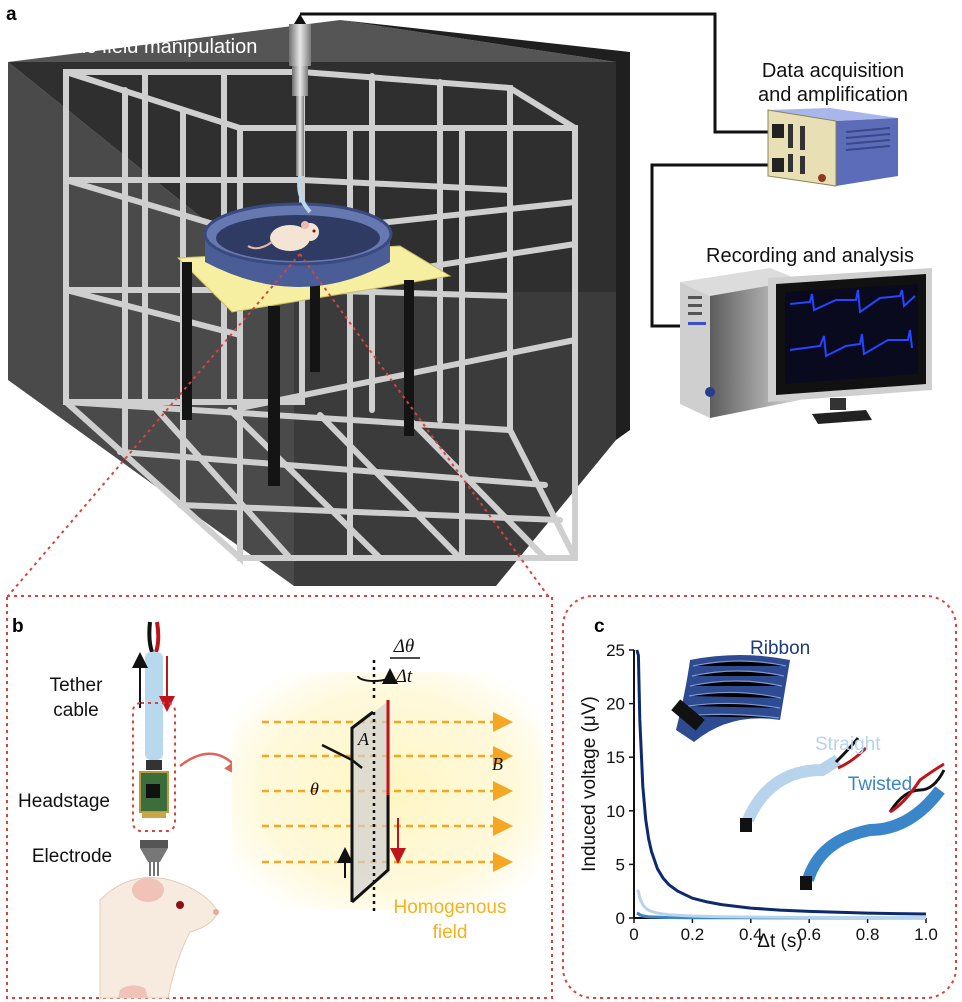 The height and width of the screenshot is (1002, 962). Describe the element at coordinates (403, 646) in the screenshot. I see `delta-theta-symbol: Δθ` at that location.